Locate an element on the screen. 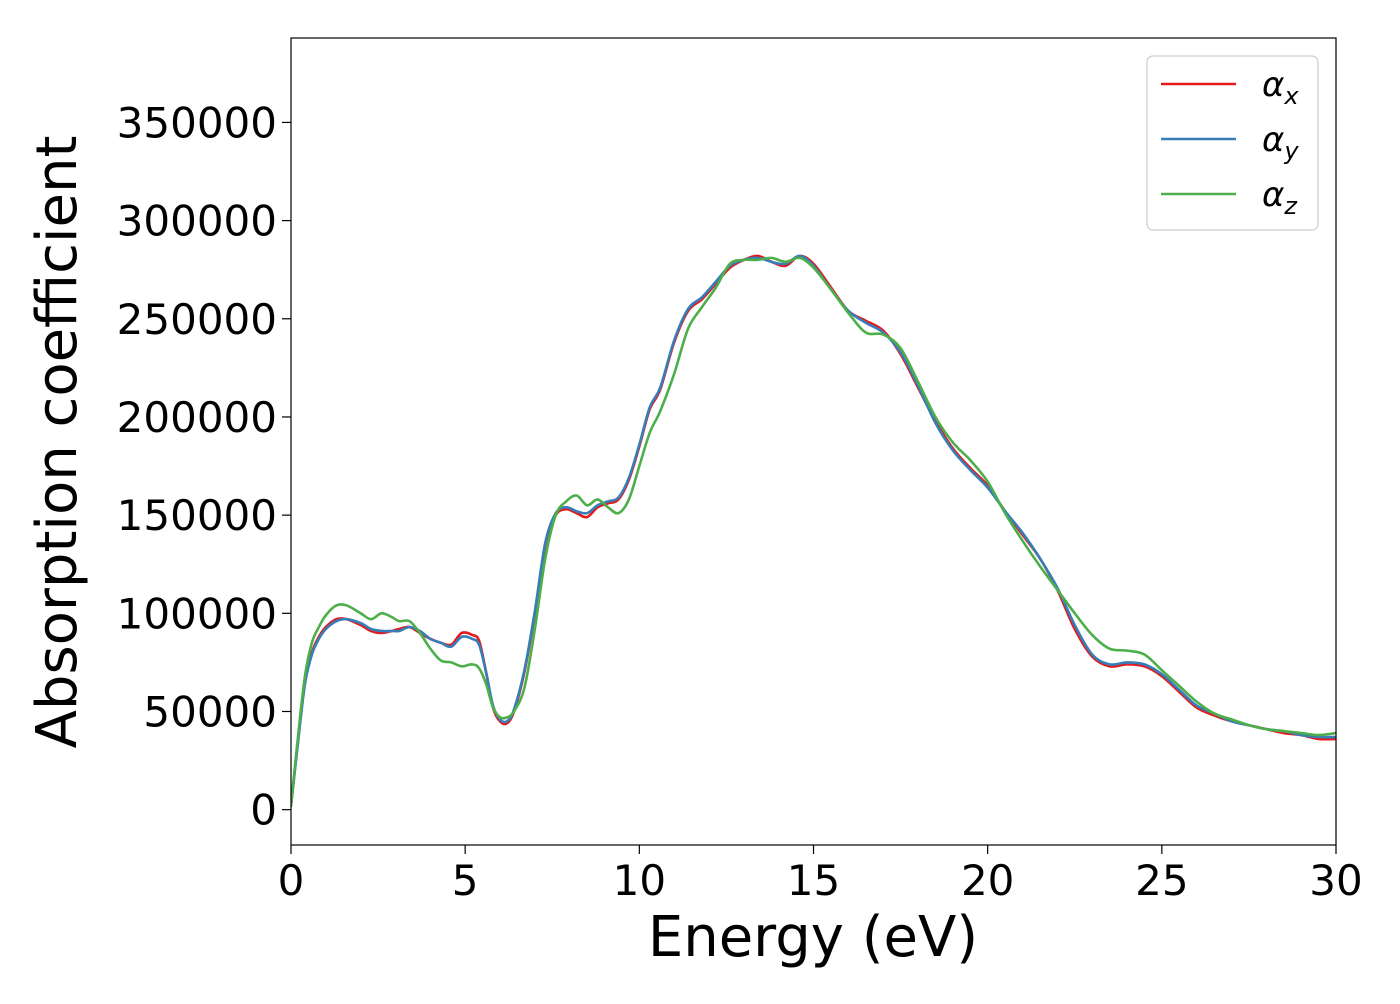 Image resolution: width=1400 pixels, height=1004 pixels. y-tick-label: 150000 is located at coordinates (197, 515).